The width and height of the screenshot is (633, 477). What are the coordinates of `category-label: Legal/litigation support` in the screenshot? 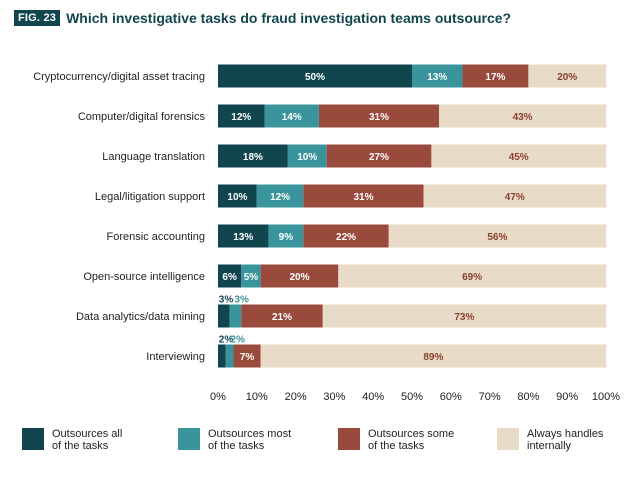 It's located at (150, 197).